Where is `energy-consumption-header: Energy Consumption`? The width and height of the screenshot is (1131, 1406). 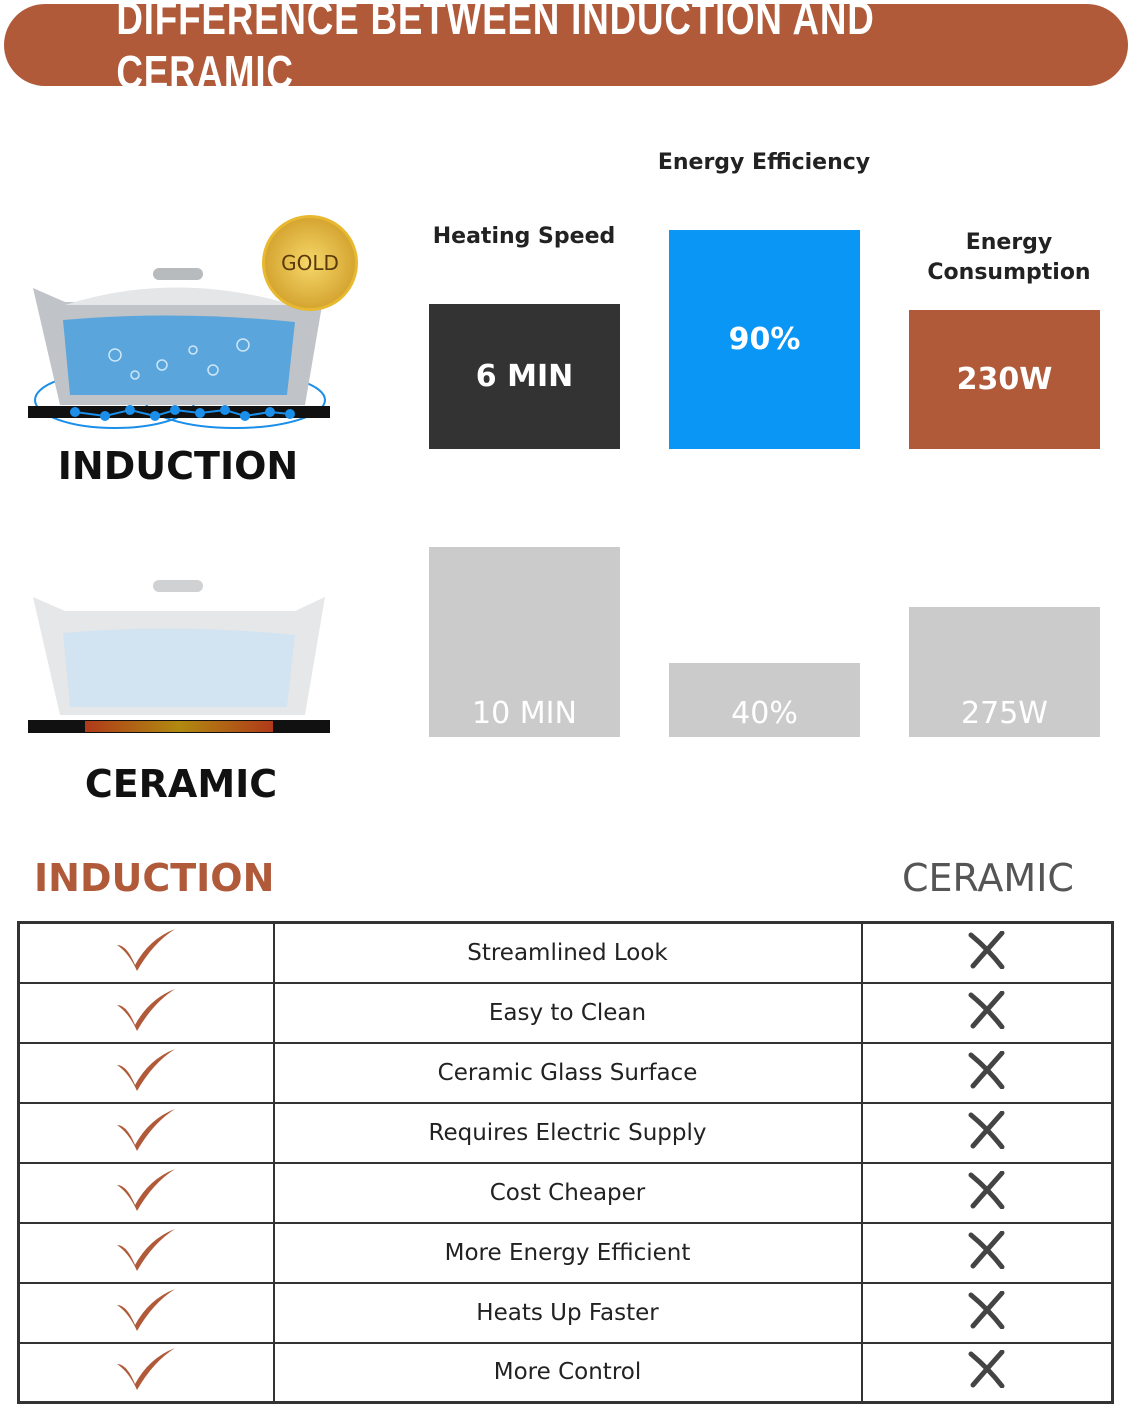 energy-consumption-header: Energy Consumption is located at coordinates (1009, 257).